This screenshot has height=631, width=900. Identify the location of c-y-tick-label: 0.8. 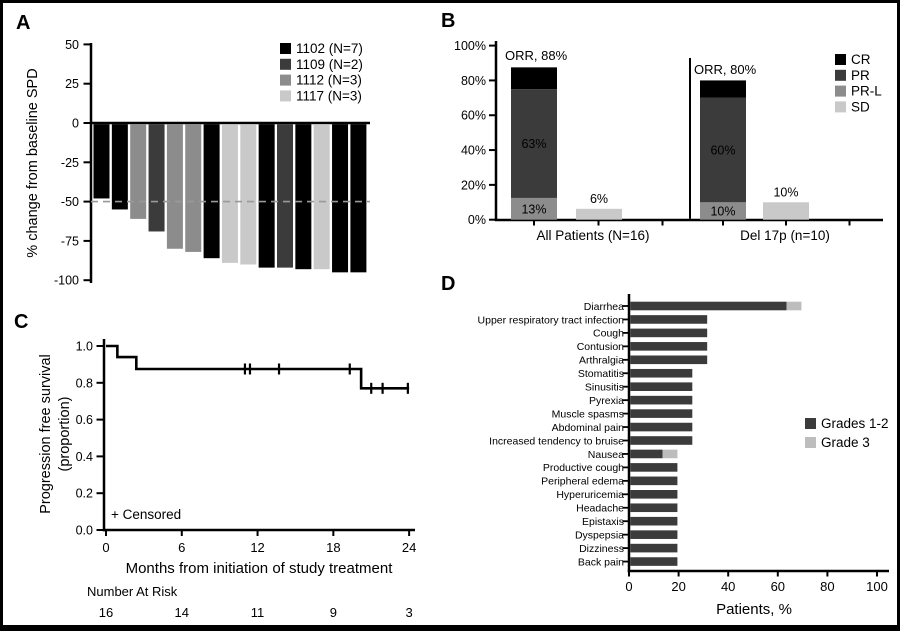
(84, 383).